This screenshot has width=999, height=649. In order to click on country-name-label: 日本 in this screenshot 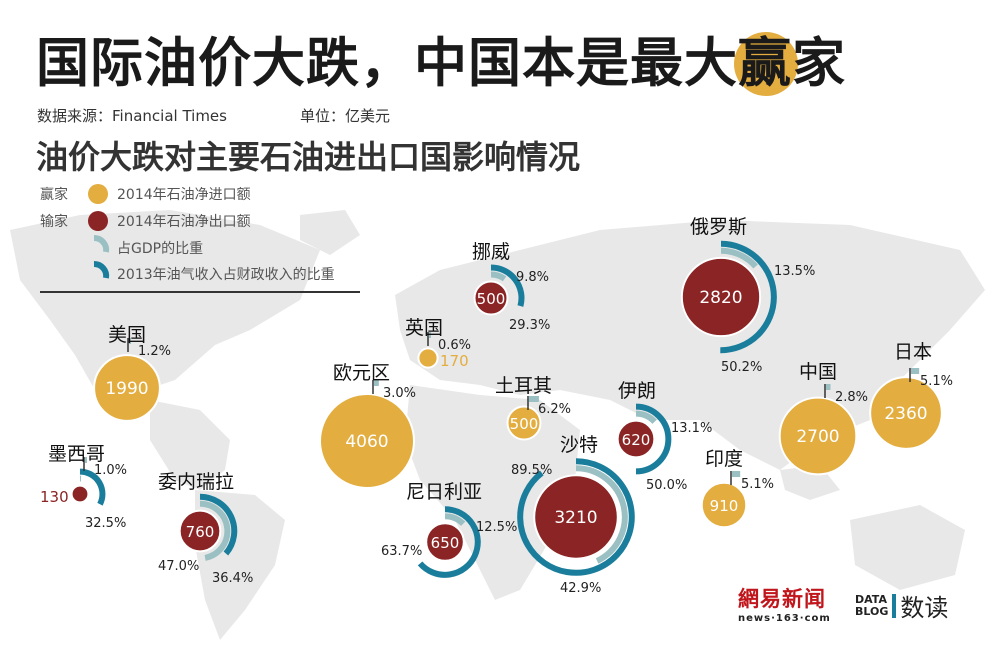, I will do `click(913, 352)`.